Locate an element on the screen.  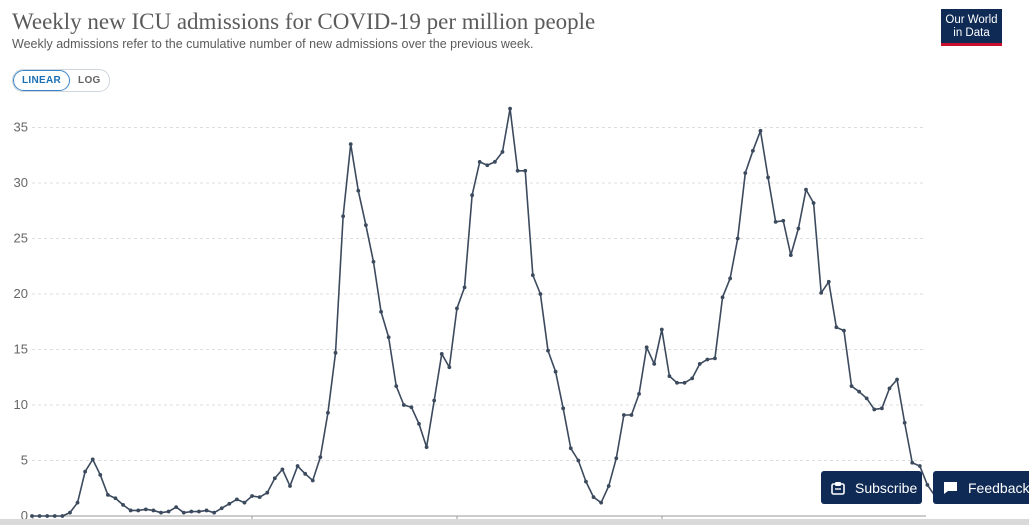
owid-logo: Our World in Data is located at coordinates (971, 27).